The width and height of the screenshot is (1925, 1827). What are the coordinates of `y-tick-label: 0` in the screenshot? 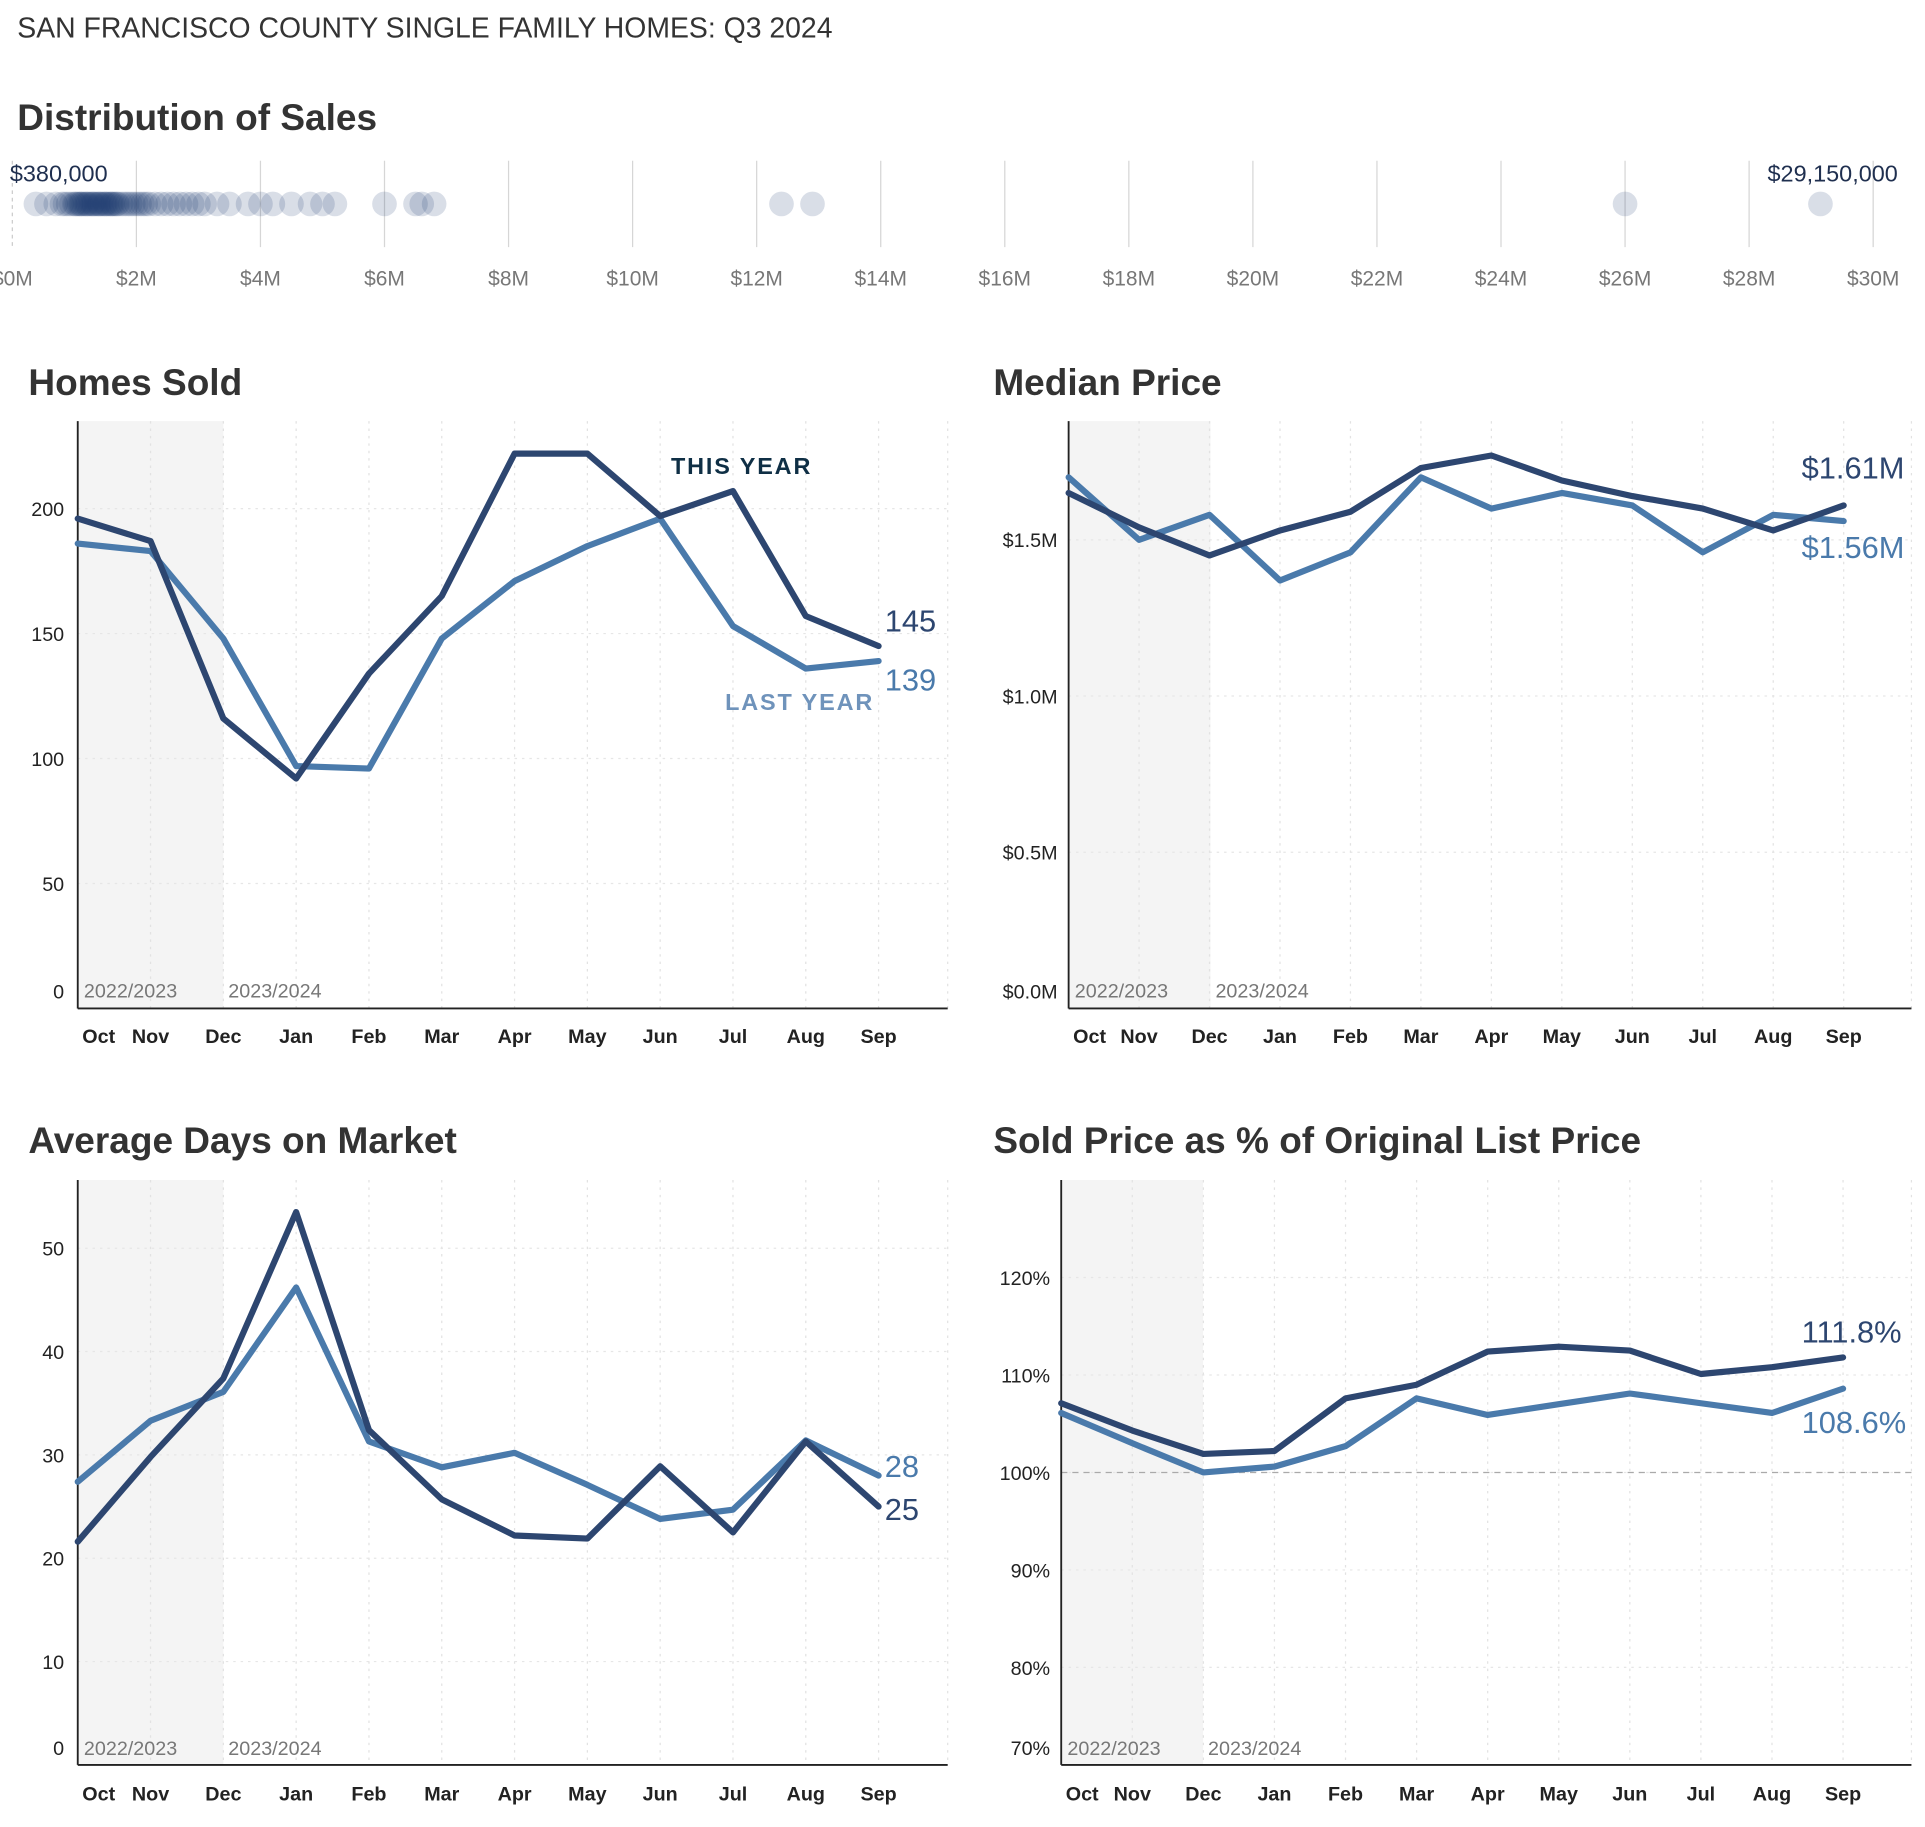 It's located at (58, 993).